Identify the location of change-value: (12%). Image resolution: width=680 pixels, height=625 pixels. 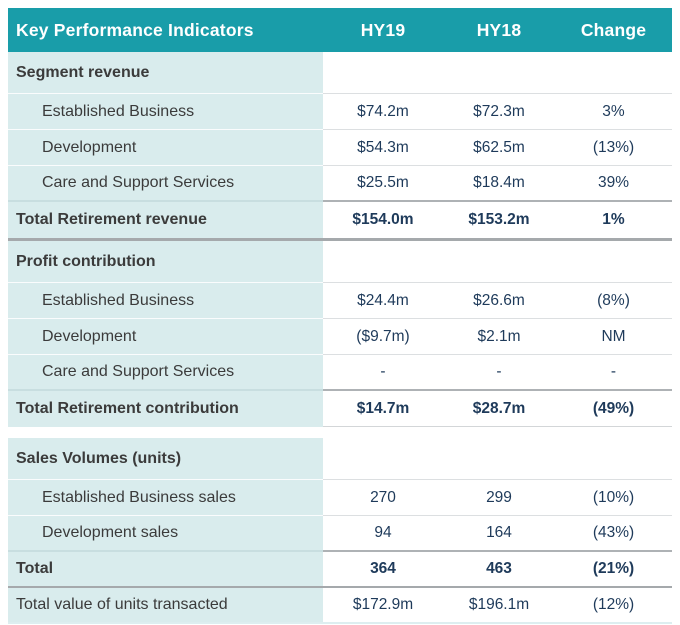
(613, 604).